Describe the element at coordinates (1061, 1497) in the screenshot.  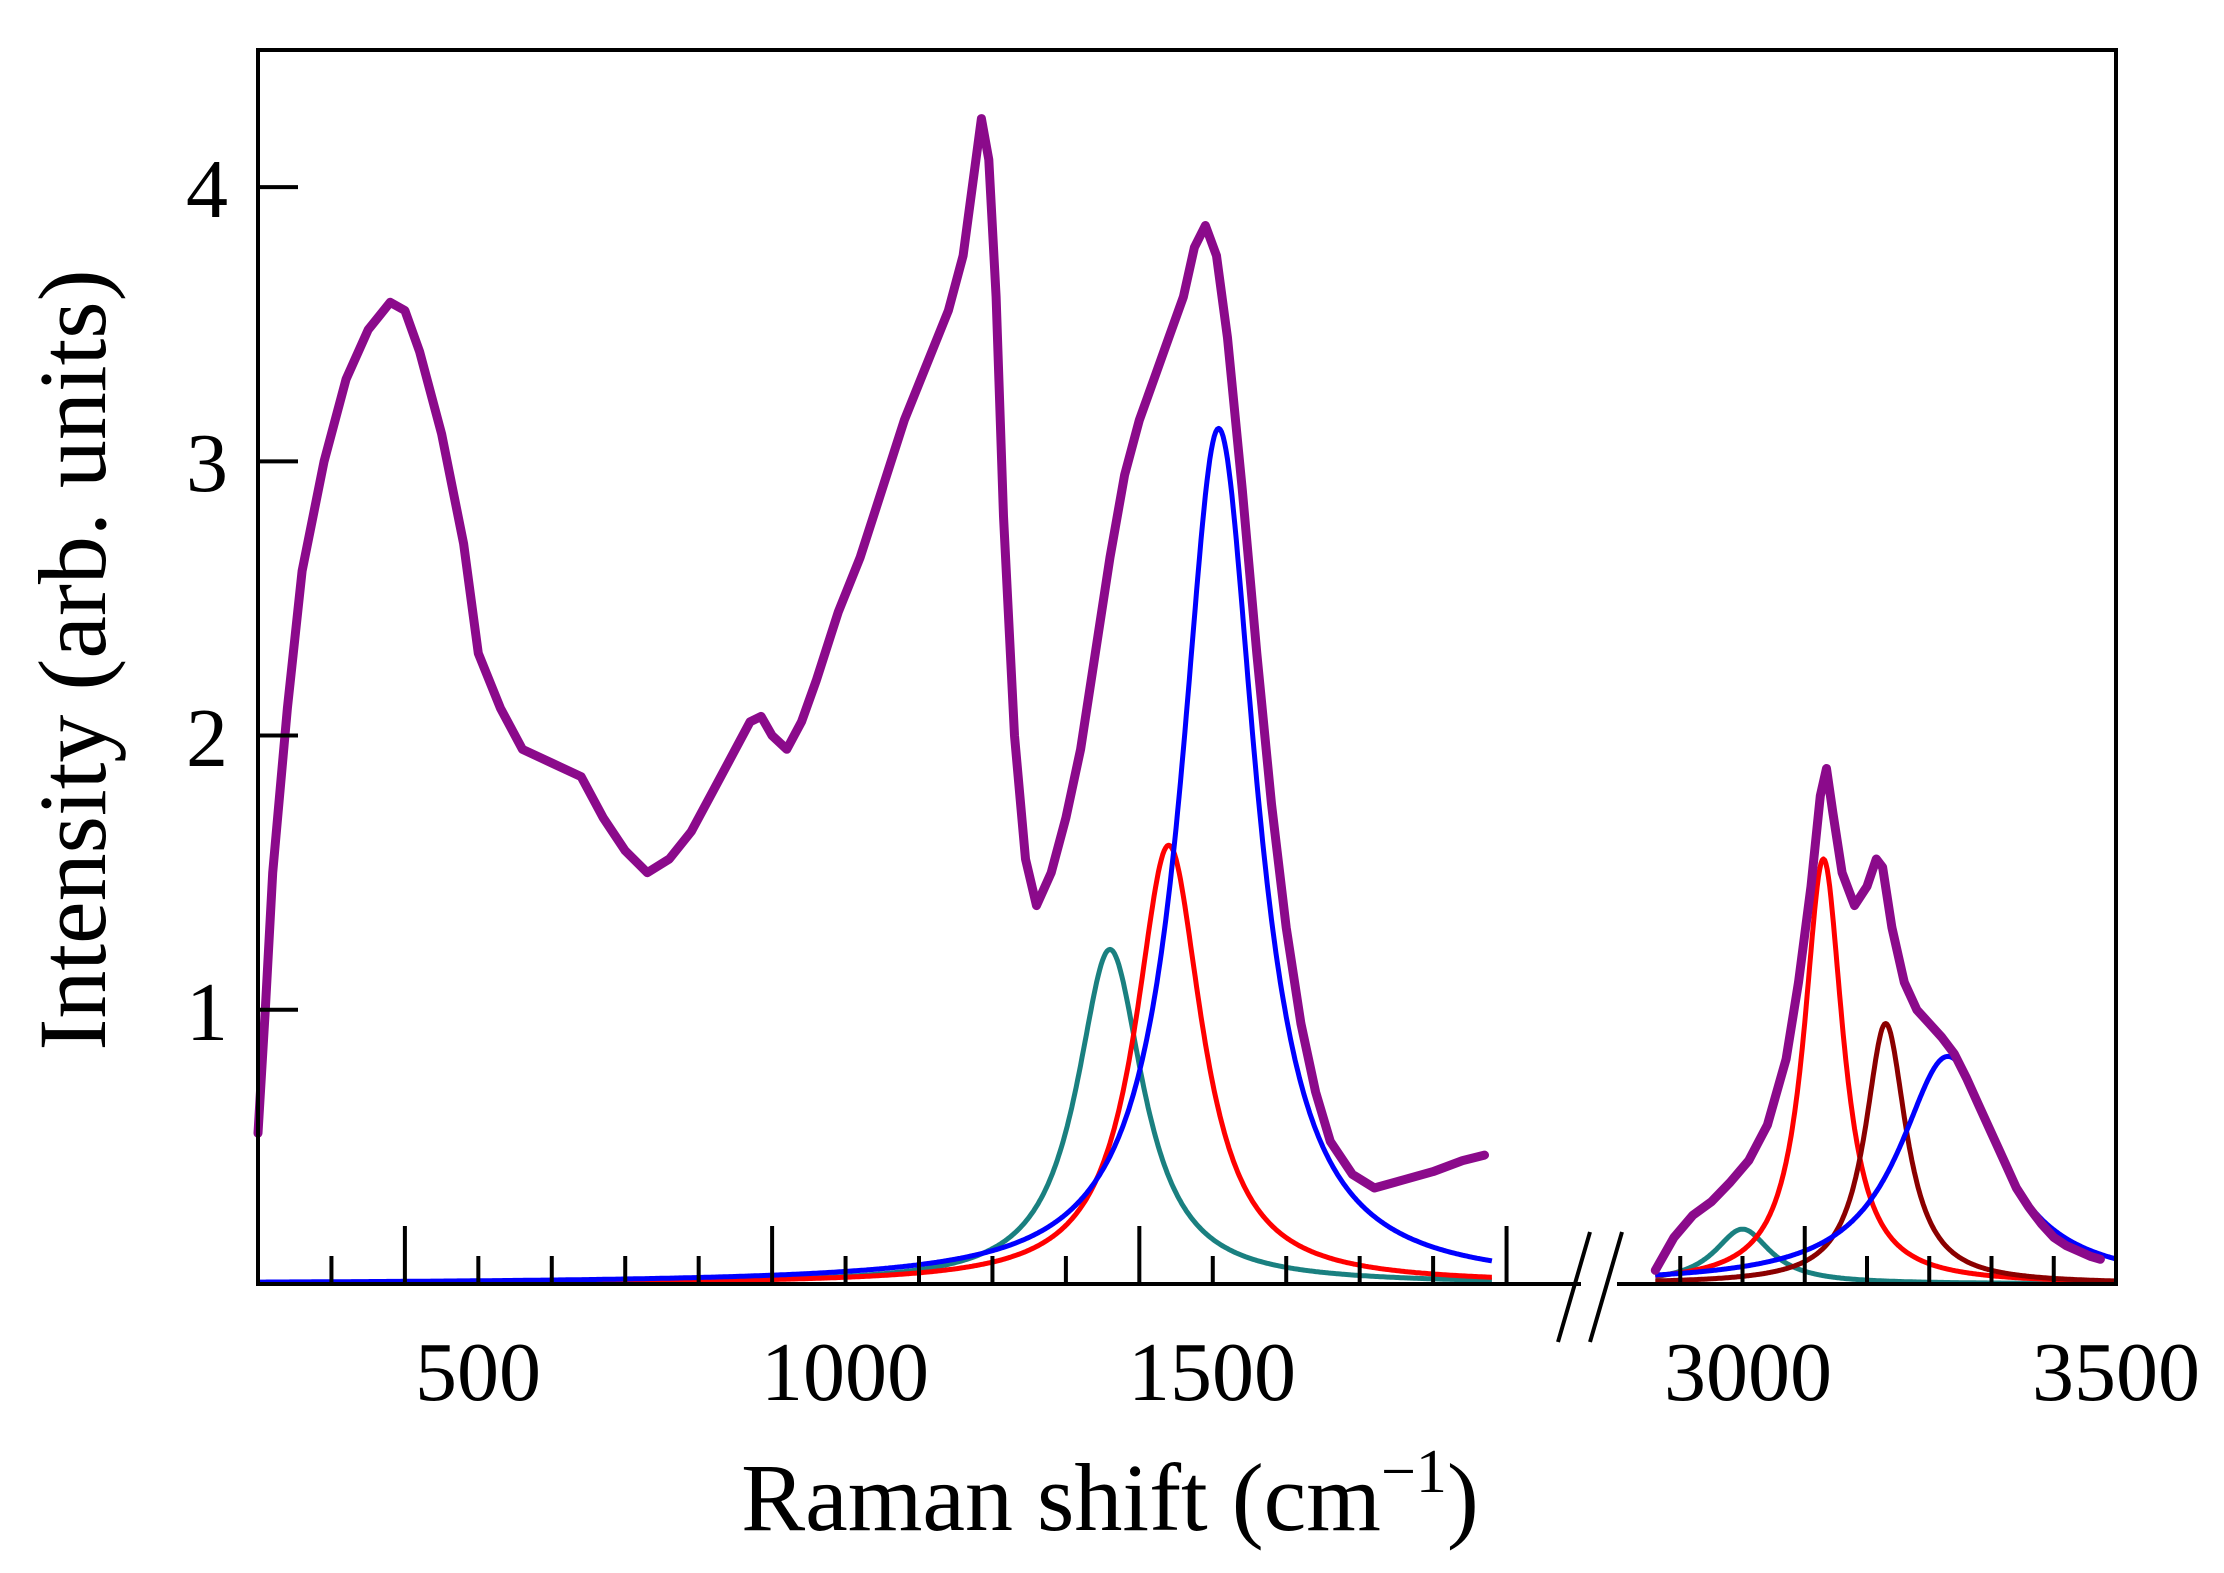
I see `x-axis-title-main: Raman shift (cm` at that location.